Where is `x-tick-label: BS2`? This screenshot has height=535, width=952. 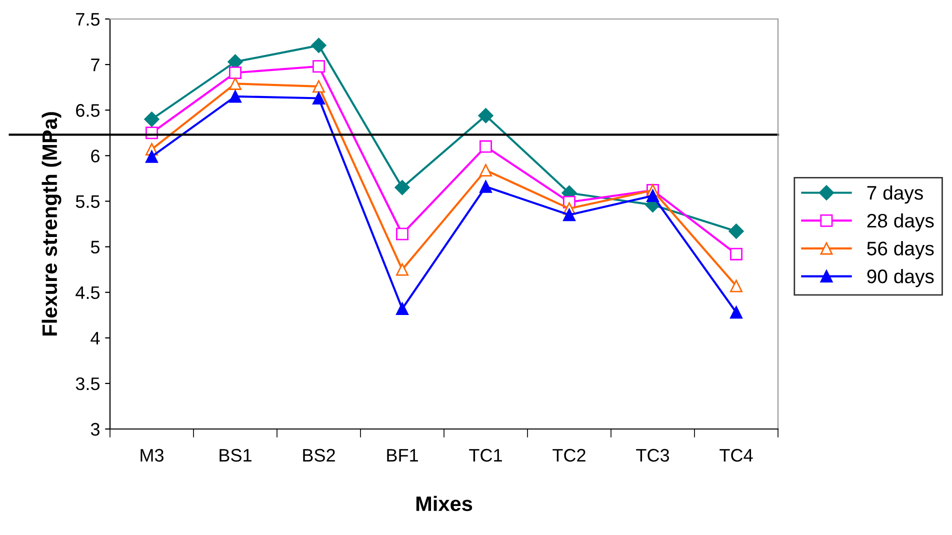
x-tick-label: BS2 is located at coordinates (319, 455).